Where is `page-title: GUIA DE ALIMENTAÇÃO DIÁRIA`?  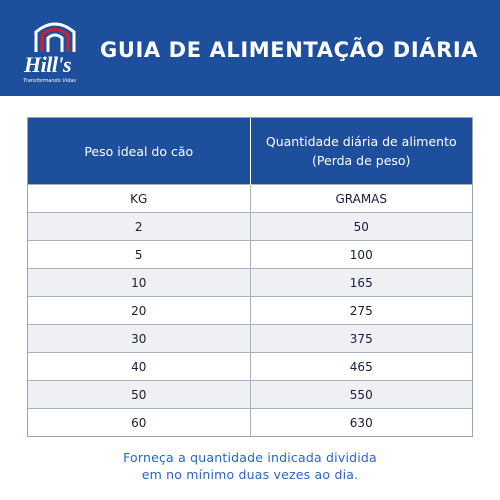
page-title: GUIA DE ALIMENTAÇÃO DIÁRIA is located at coordinates (289, 50).